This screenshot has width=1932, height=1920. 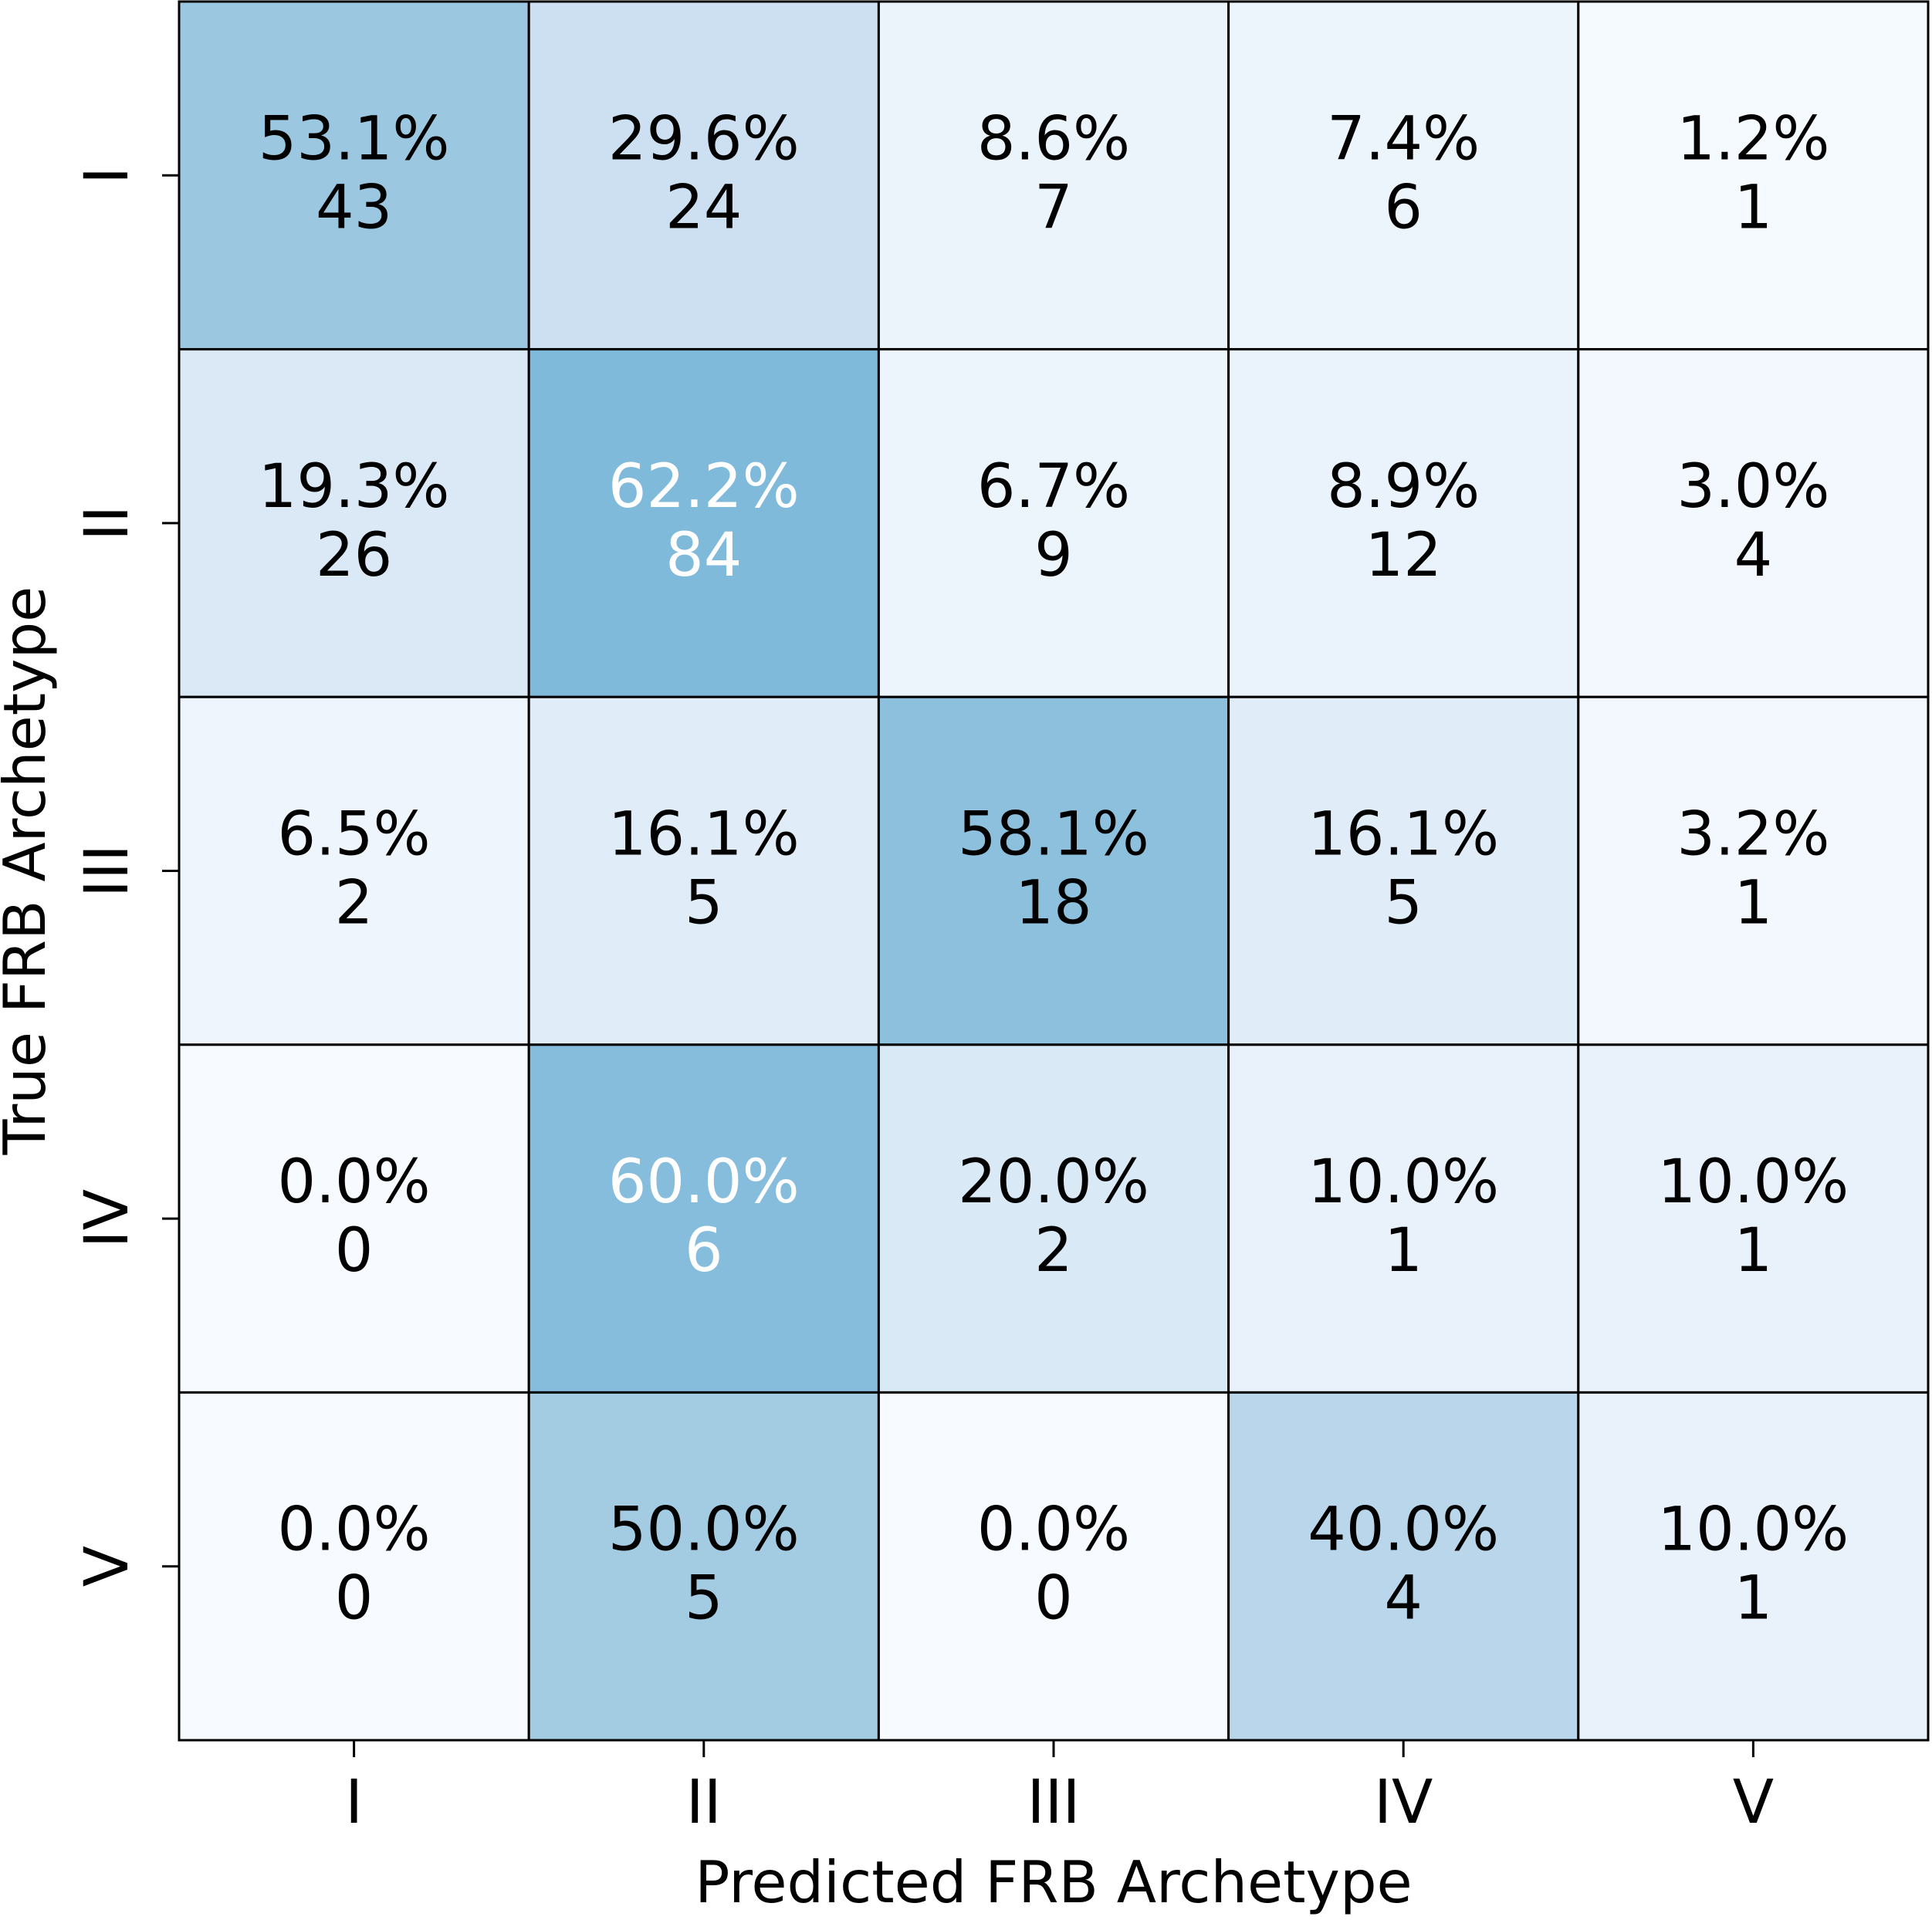 What do you see at coordinates (107, 1218) in the screenshot?
I see `y-tick-label: IV` at bounding box center [107, 1218].